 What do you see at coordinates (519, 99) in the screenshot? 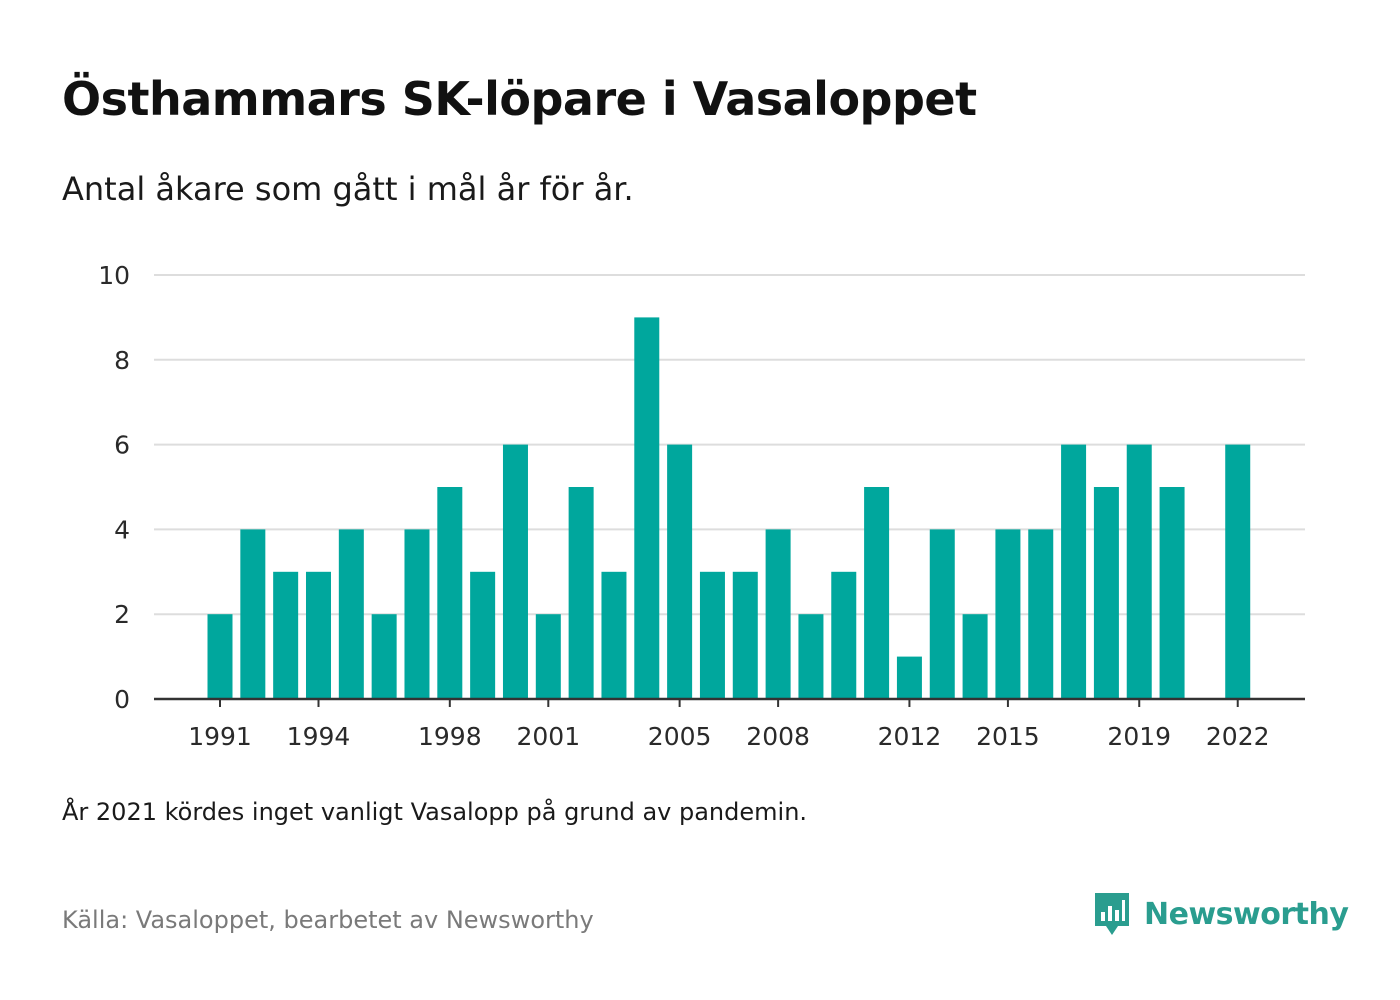
I see `chart-title: Östhammars SK-löpare i Vasaloppet` at bounding box center [519, 99].